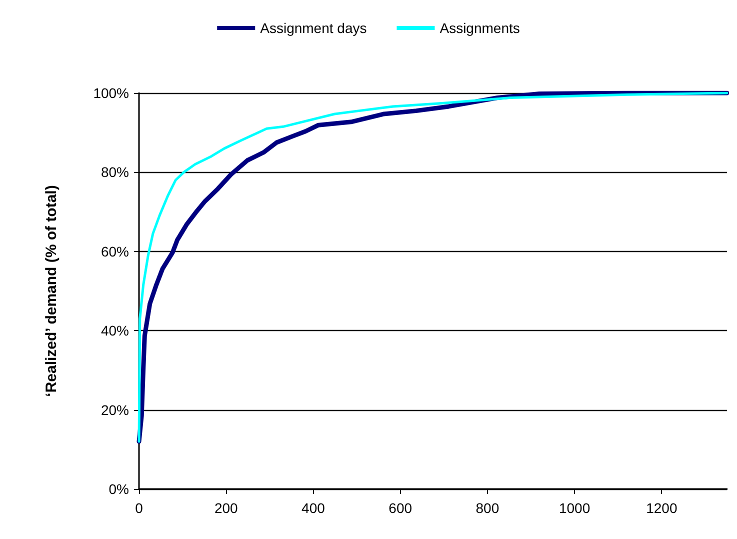  Describe the element at coordinates (662, 508) in the screenshot. I see `x-tick-label: 1200` at that location.